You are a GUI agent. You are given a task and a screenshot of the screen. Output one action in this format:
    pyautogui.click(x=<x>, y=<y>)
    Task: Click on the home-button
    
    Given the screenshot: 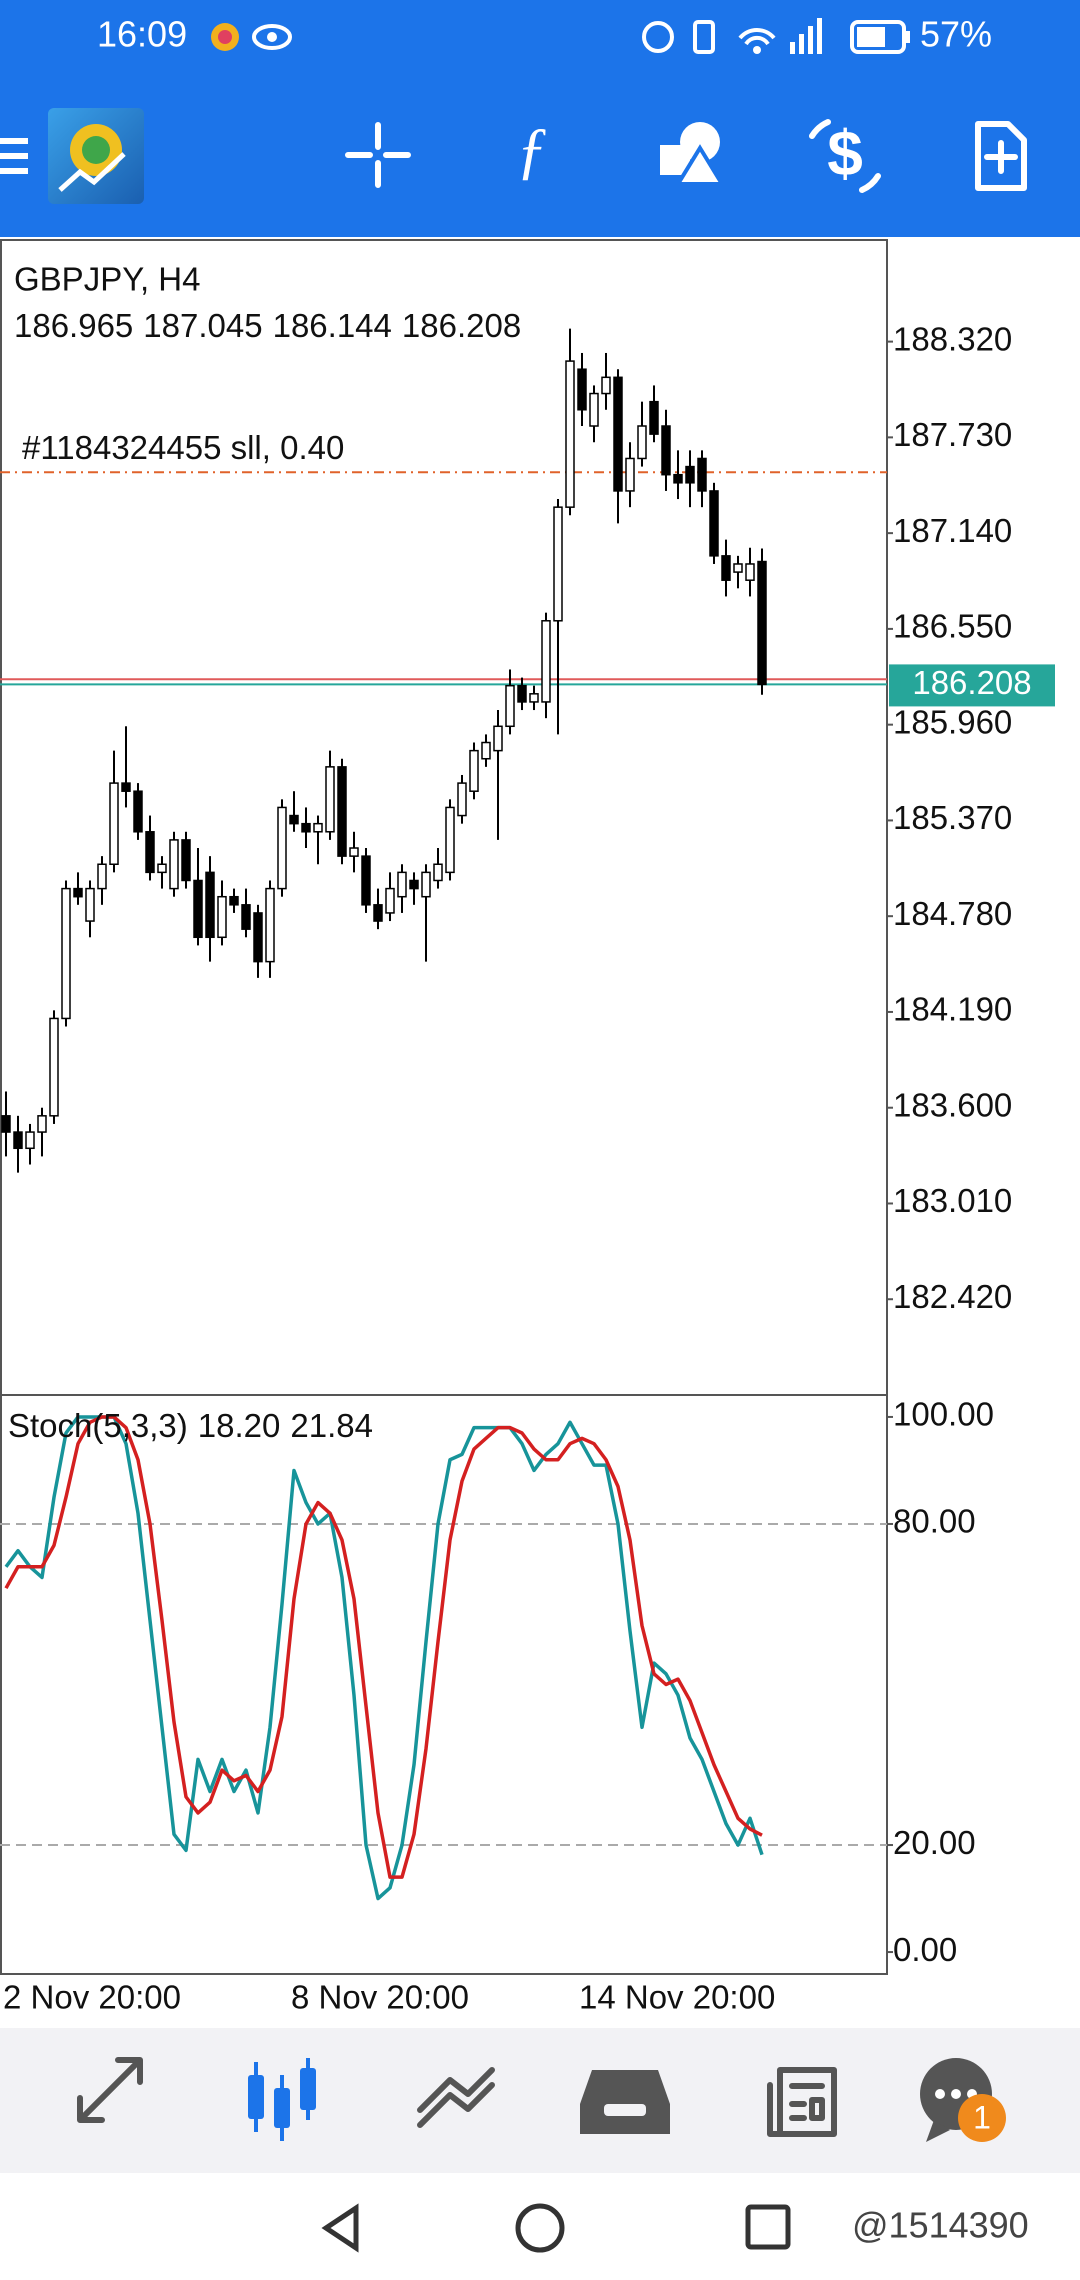 What is the action you would take?
    pyautogui.click(x=540, y=2228)
    